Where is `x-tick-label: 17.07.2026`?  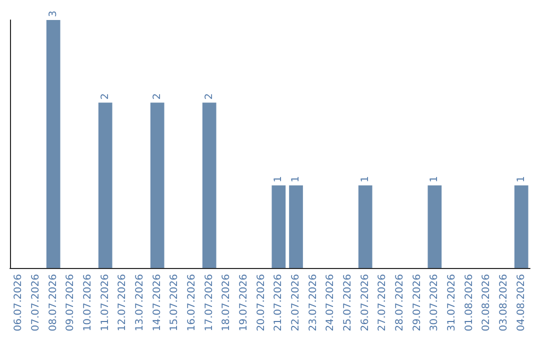 x-tick-label: 17.07.2026 is located at coordinates (209, 303).